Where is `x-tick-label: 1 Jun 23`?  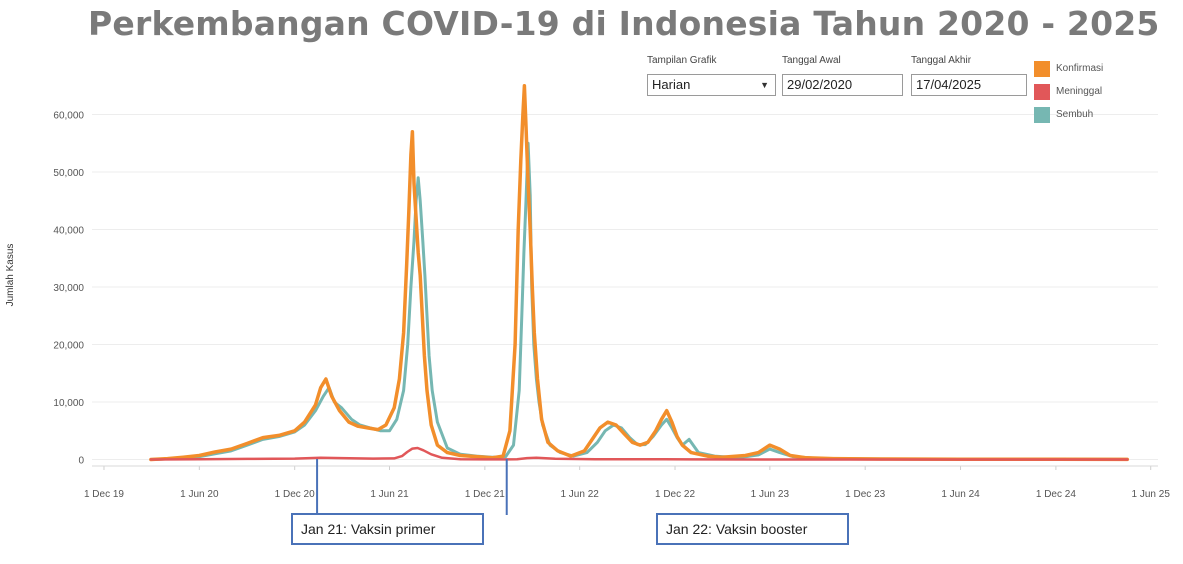
x-tick-label: 1 Jun 23 is located at coordinates (770, 494).